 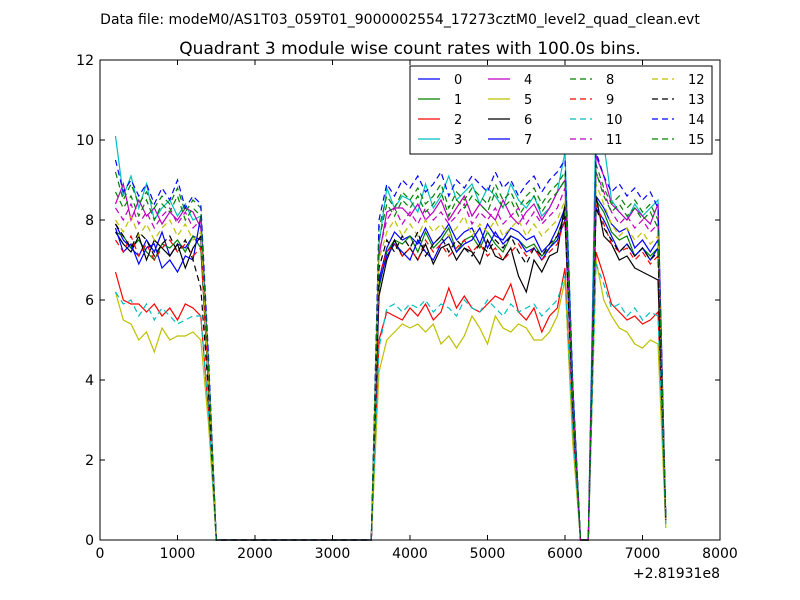 I want to click on legend-label-5: 5, so click(x=528, y=100).